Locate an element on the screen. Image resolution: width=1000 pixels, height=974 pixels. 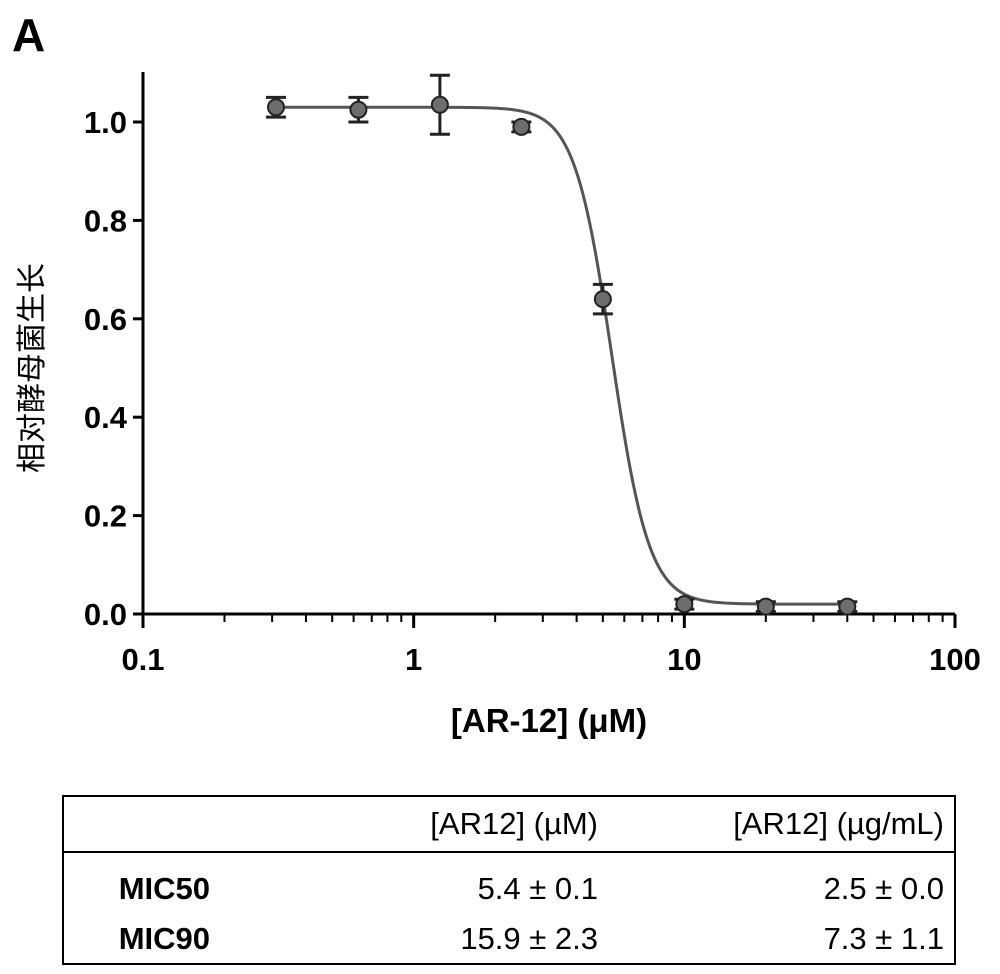
x-tick-label: 10 is located at coordinates (684, 659).